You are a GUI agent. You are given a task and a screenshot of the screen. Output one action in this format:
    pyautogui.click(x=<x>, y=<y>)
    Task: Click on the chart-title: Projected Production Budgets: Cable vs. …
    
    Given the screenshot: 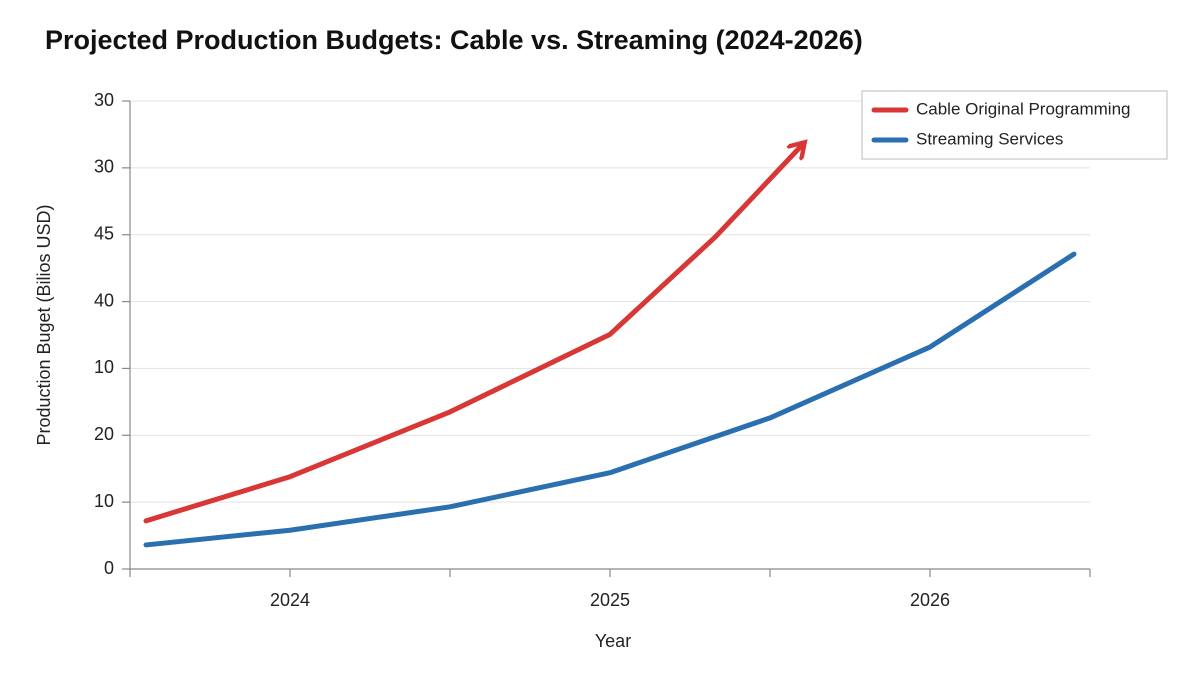 What is the action you would take?
    pyautogui.click(x=454, y=40)
    